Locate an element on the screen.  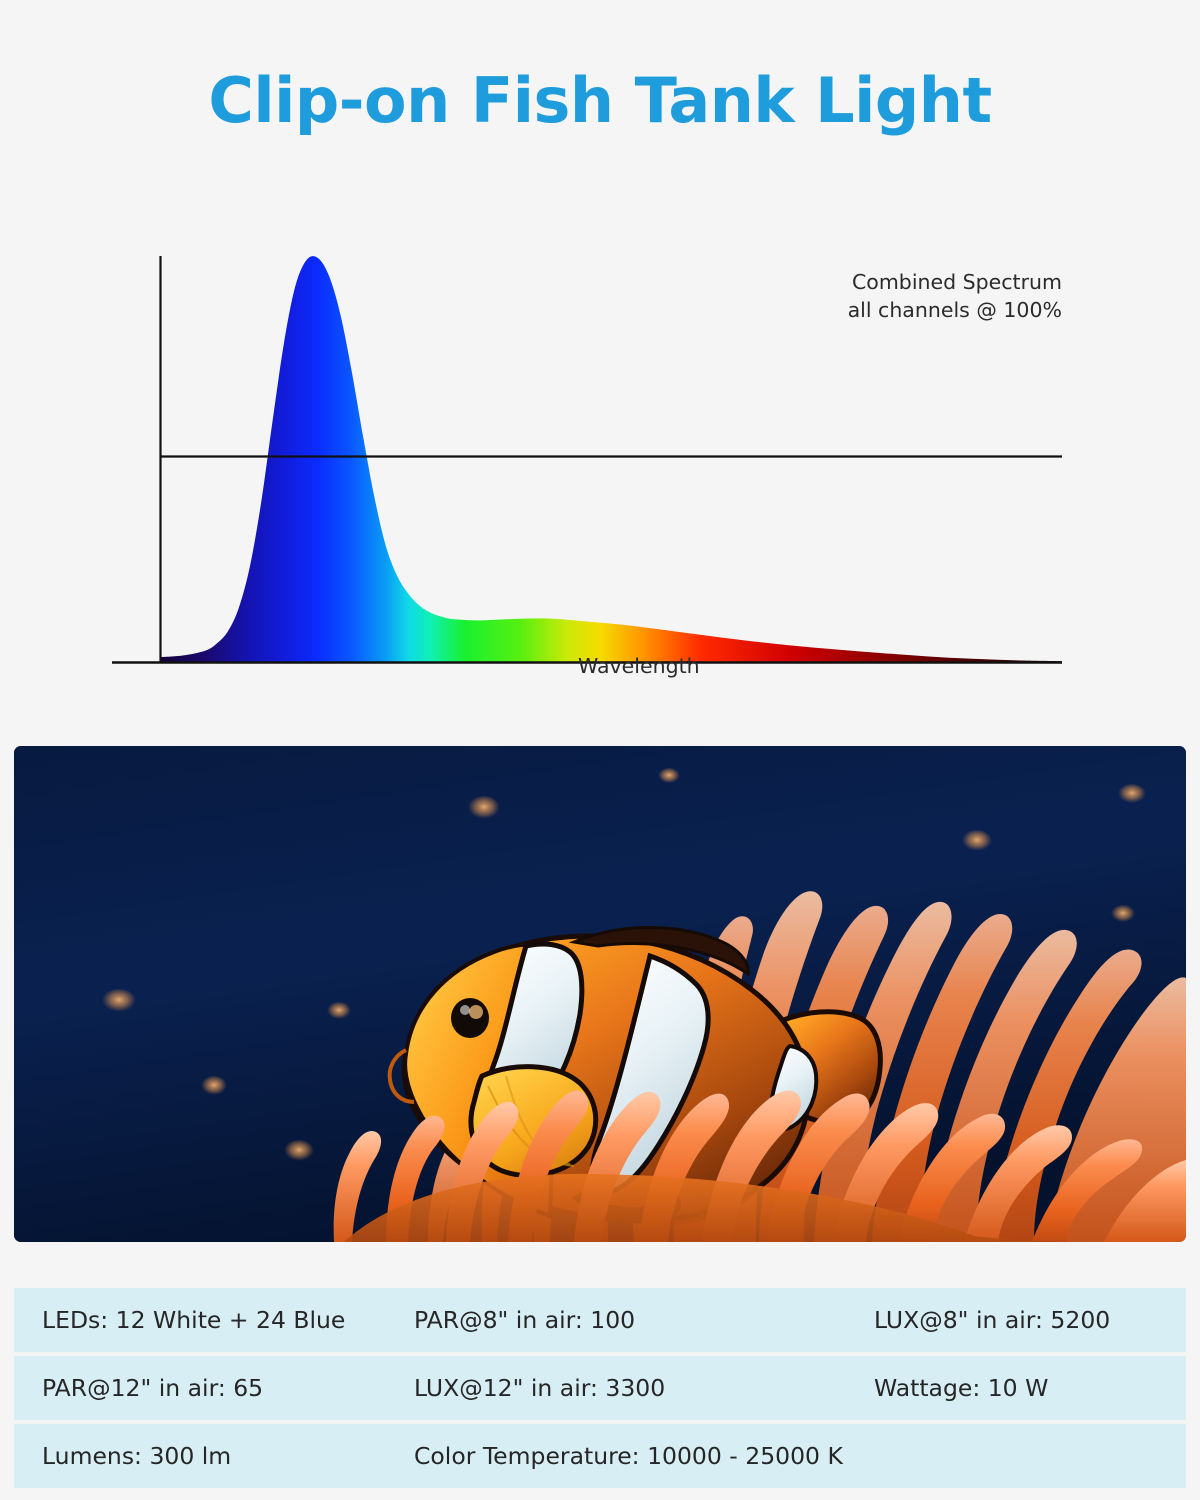
page-title: Clip-on Fish Tank Light is located at coordinates (600, 100).